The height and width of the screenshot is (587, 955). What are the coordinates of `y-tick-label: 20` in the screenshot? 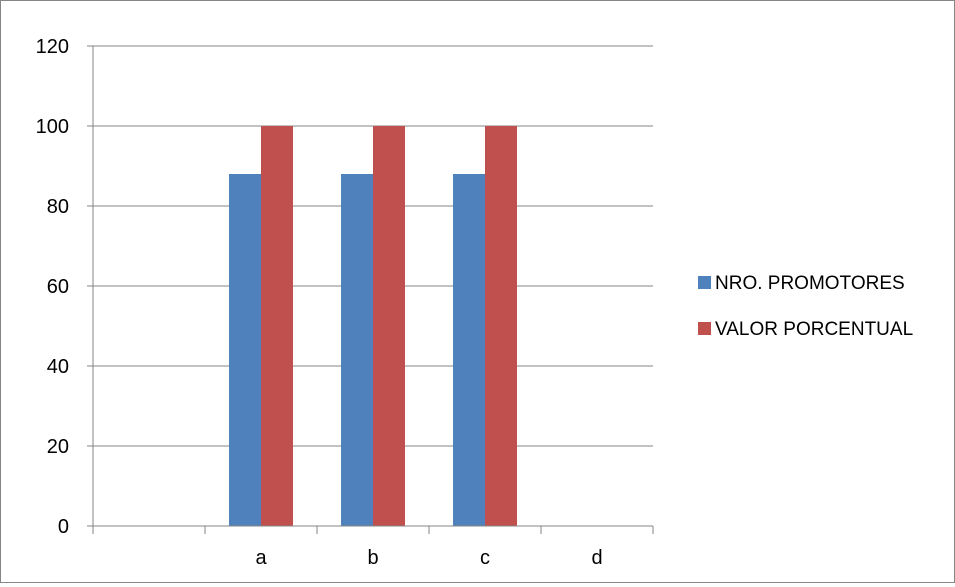 It's located at (58, 447).